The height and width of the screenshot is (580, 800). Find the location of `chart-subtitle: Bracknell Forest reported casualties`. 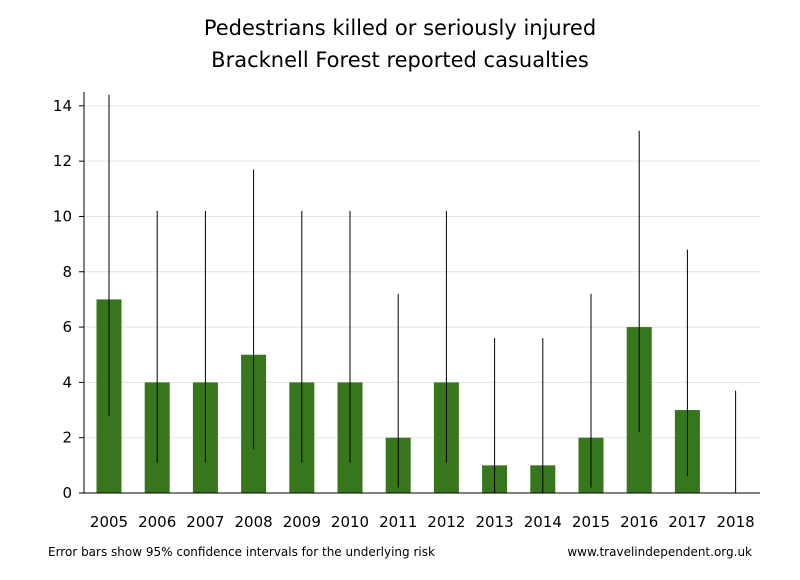

chart-subtitle: Bracknell Forest reported casualties is located at coordinates (400, 60).